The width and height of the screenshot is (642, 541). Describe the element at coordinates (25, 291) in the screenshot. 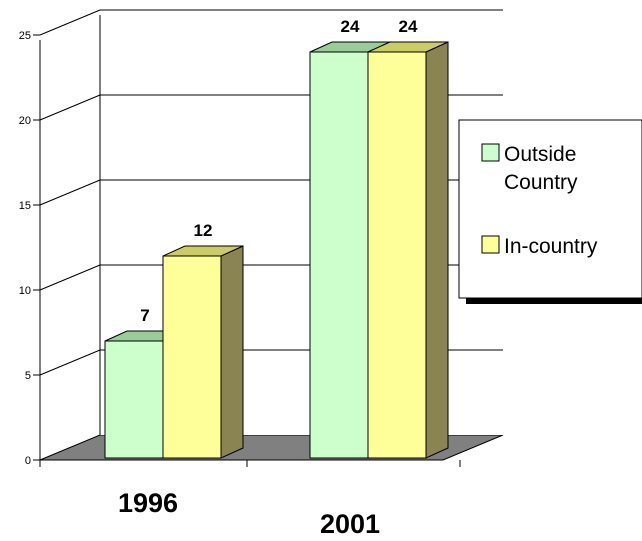

I see `y-tick-label: 10` at that location.